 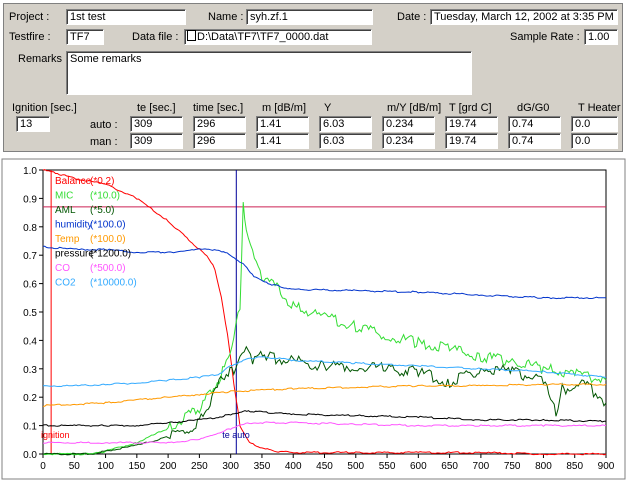 I want to click on col-dg: dG/G0, so click(x=533, y=108).